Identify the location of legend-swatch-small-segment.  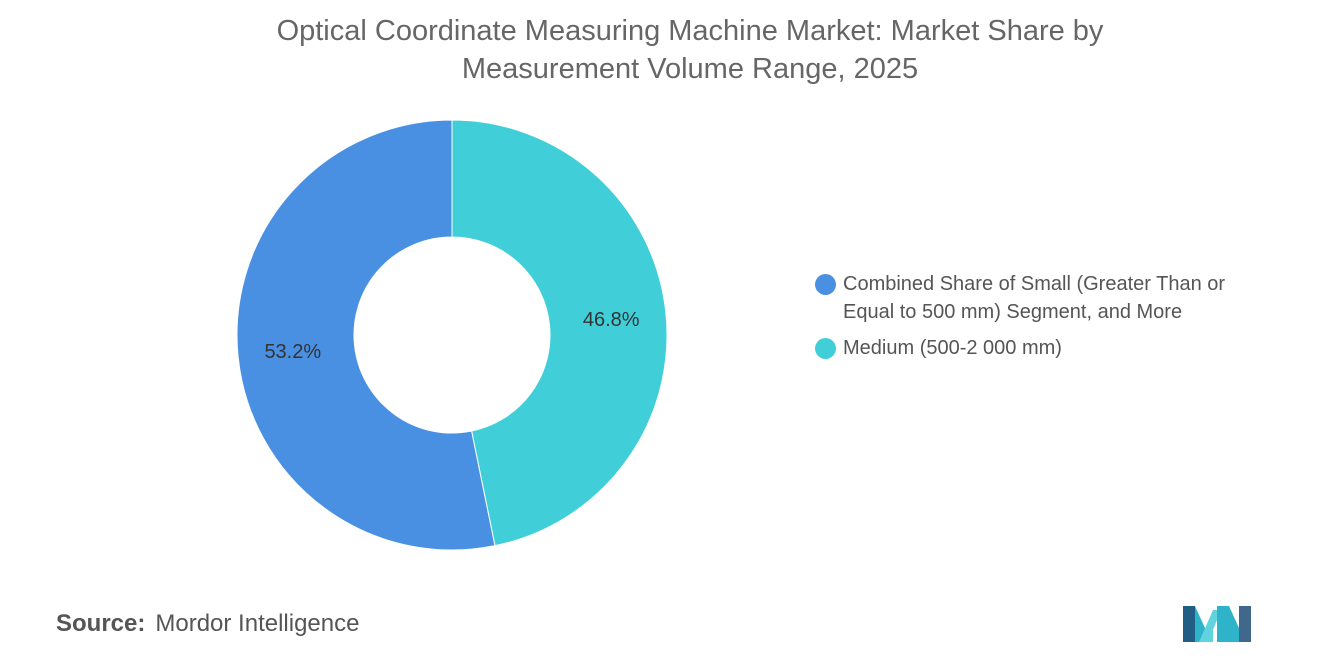
(825, 284).